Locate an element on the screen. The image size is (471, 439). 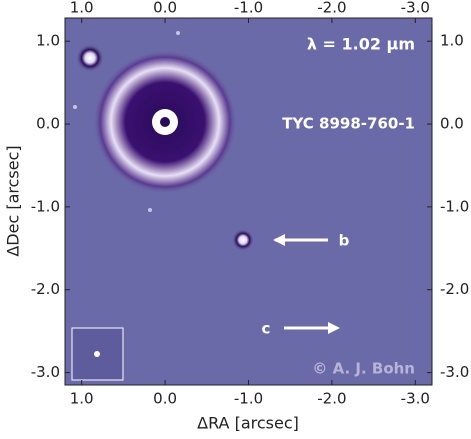
bright-star is located at coordinates (90, 58).